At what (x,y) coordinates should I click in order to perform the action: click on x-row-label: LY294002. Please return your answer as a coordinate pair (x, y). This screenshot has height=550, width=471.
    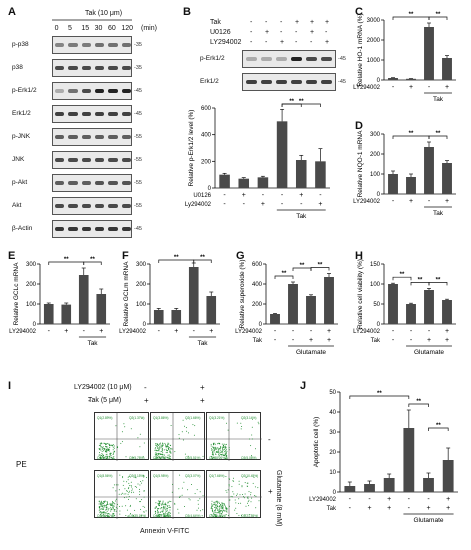
    Looking at the image, I should click on (367, 202).